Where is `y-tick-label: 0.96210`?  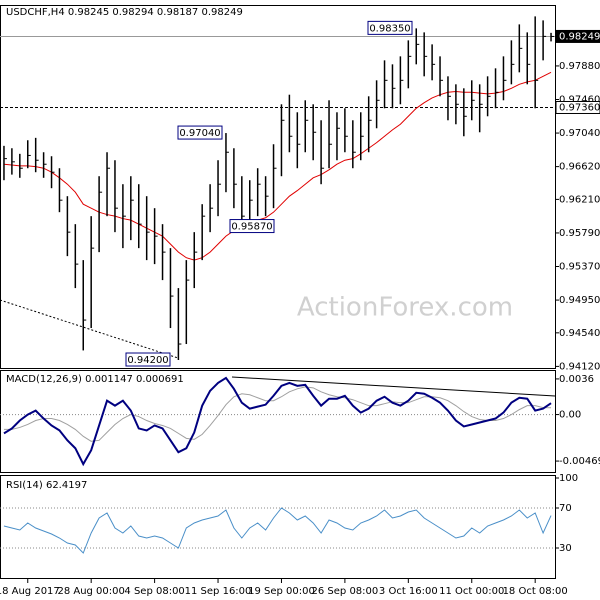 y-tick-label: 0.96210 is located at coordinates (579, 199).